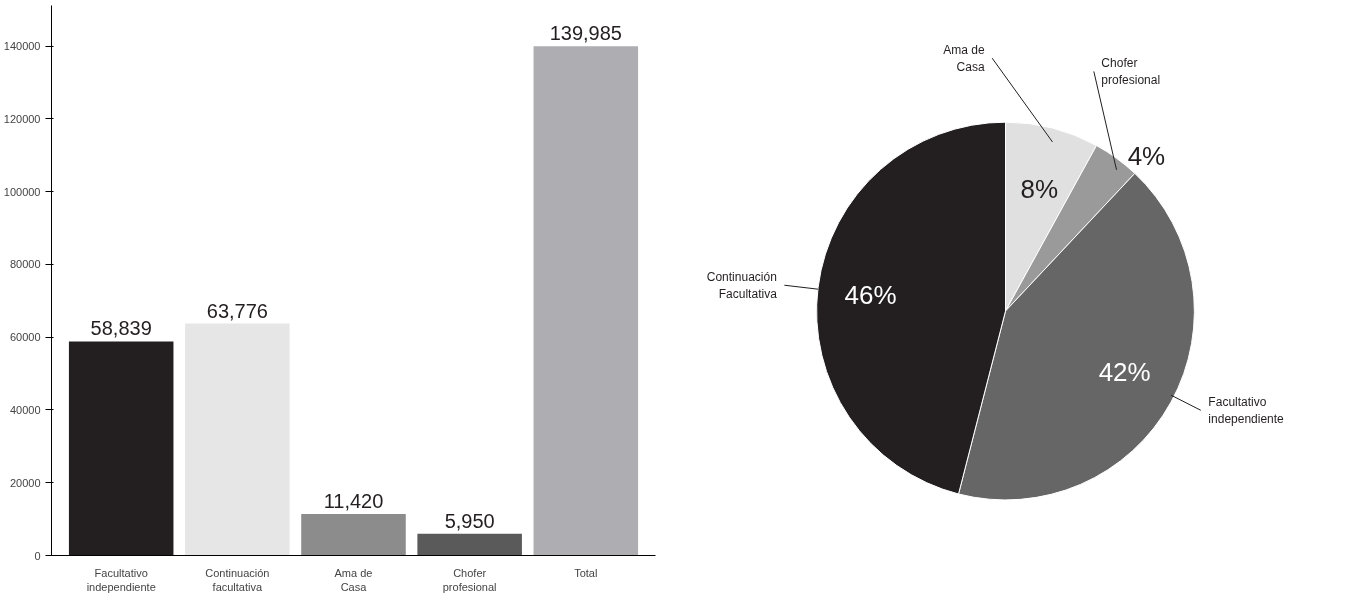 The height and width of the screenshot is (605, 1358). I want to click on y-tick-label: 20000, so click(25, 482).